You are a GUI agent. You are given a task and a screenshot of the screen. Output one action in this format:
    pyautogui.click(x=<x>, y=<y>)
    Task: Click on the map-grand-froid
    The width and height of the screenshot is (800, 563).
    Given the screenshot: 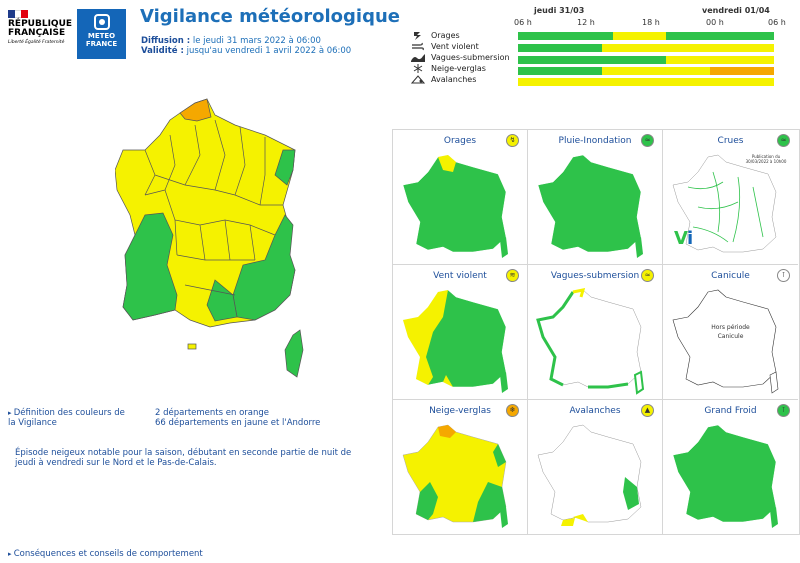 What is the action you would take?
    pyautogui.click(x=725, y=476)
    